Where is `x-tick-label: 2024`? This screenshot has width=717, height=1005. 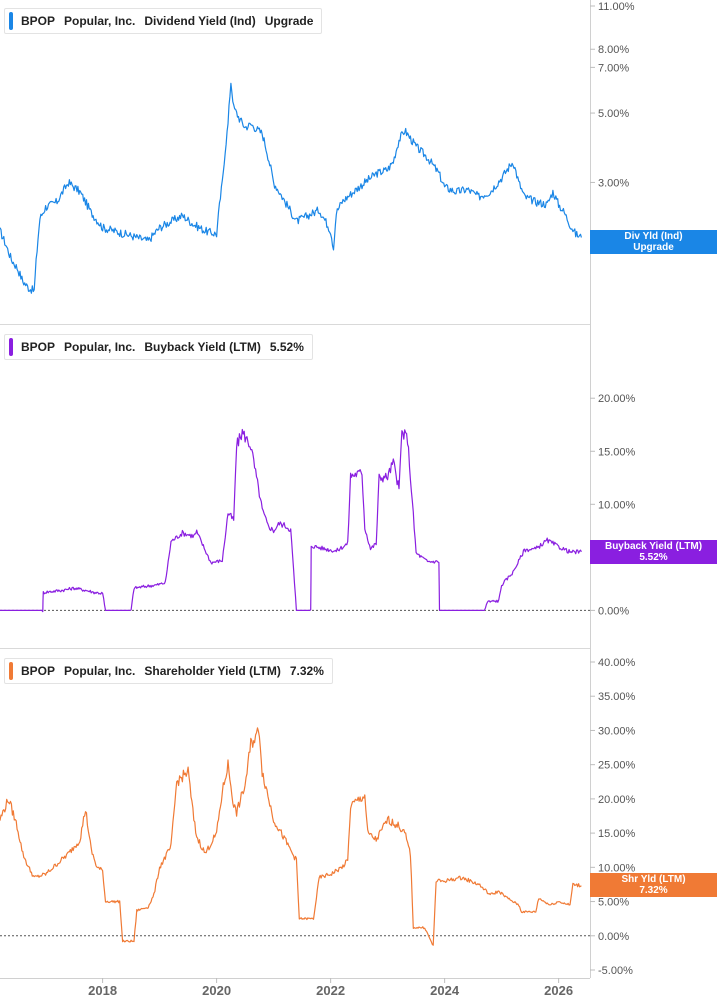
x-tick-label: 2024 is located at coordinates (445, 990).